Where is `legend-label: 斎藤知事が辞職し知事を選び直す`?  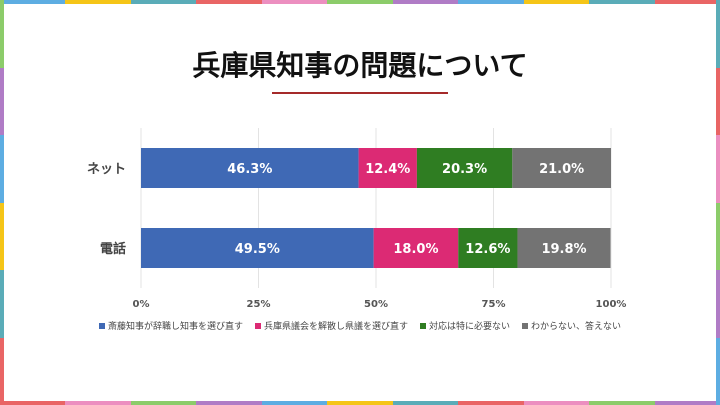 legend-label: 斎藤知事が辞職し知事を選び直す is located at coordinates (175, 327).